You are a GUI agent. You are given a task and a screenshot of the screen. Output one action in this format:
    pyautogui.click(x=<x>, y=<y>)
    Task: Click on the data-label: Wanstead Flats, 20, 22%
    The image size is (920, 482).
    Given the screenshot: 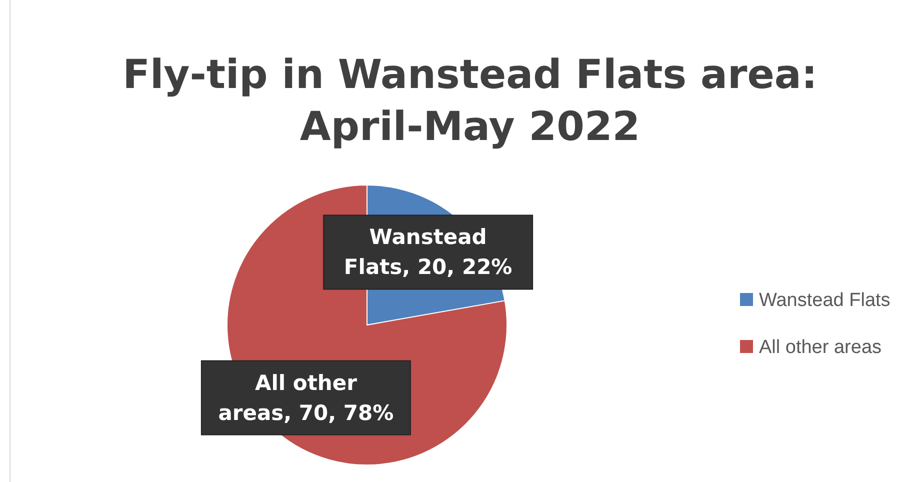 What is the action you would take?
    pyautogui.click(x=428, y=252)
    